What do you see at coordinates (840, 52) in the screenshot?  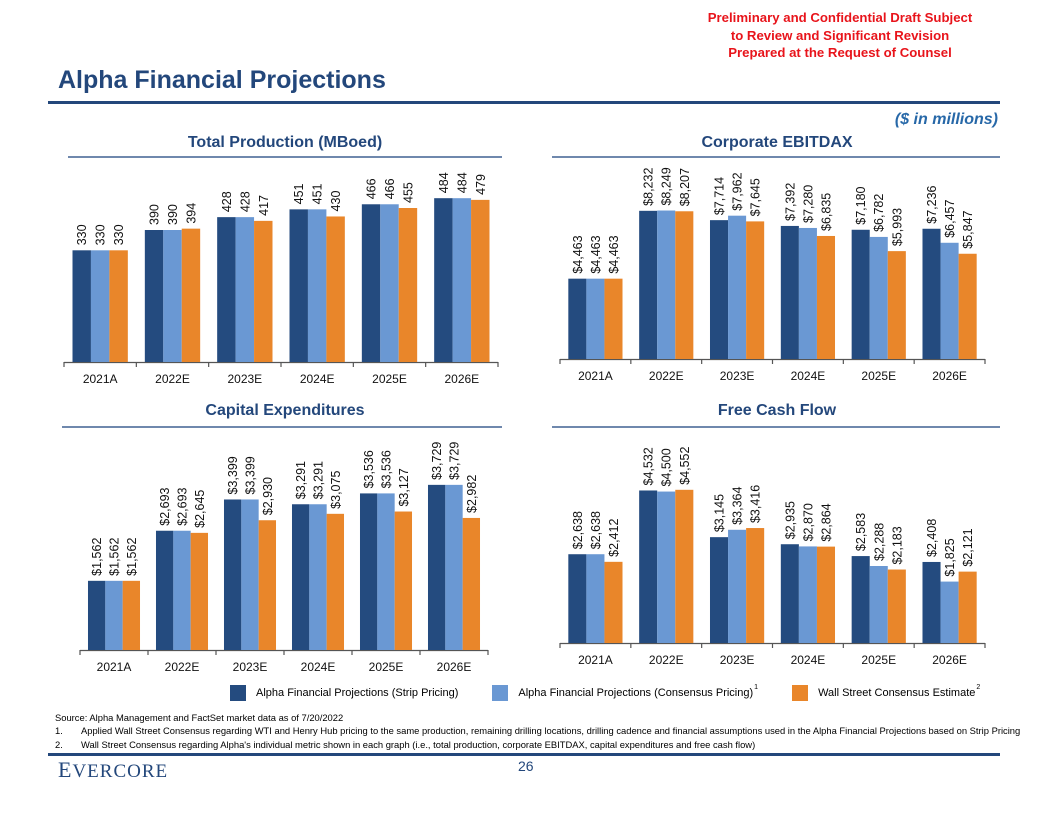 I see `confidential-line: Prepared at the Request of Counsel` at bounding box center [840, 52].